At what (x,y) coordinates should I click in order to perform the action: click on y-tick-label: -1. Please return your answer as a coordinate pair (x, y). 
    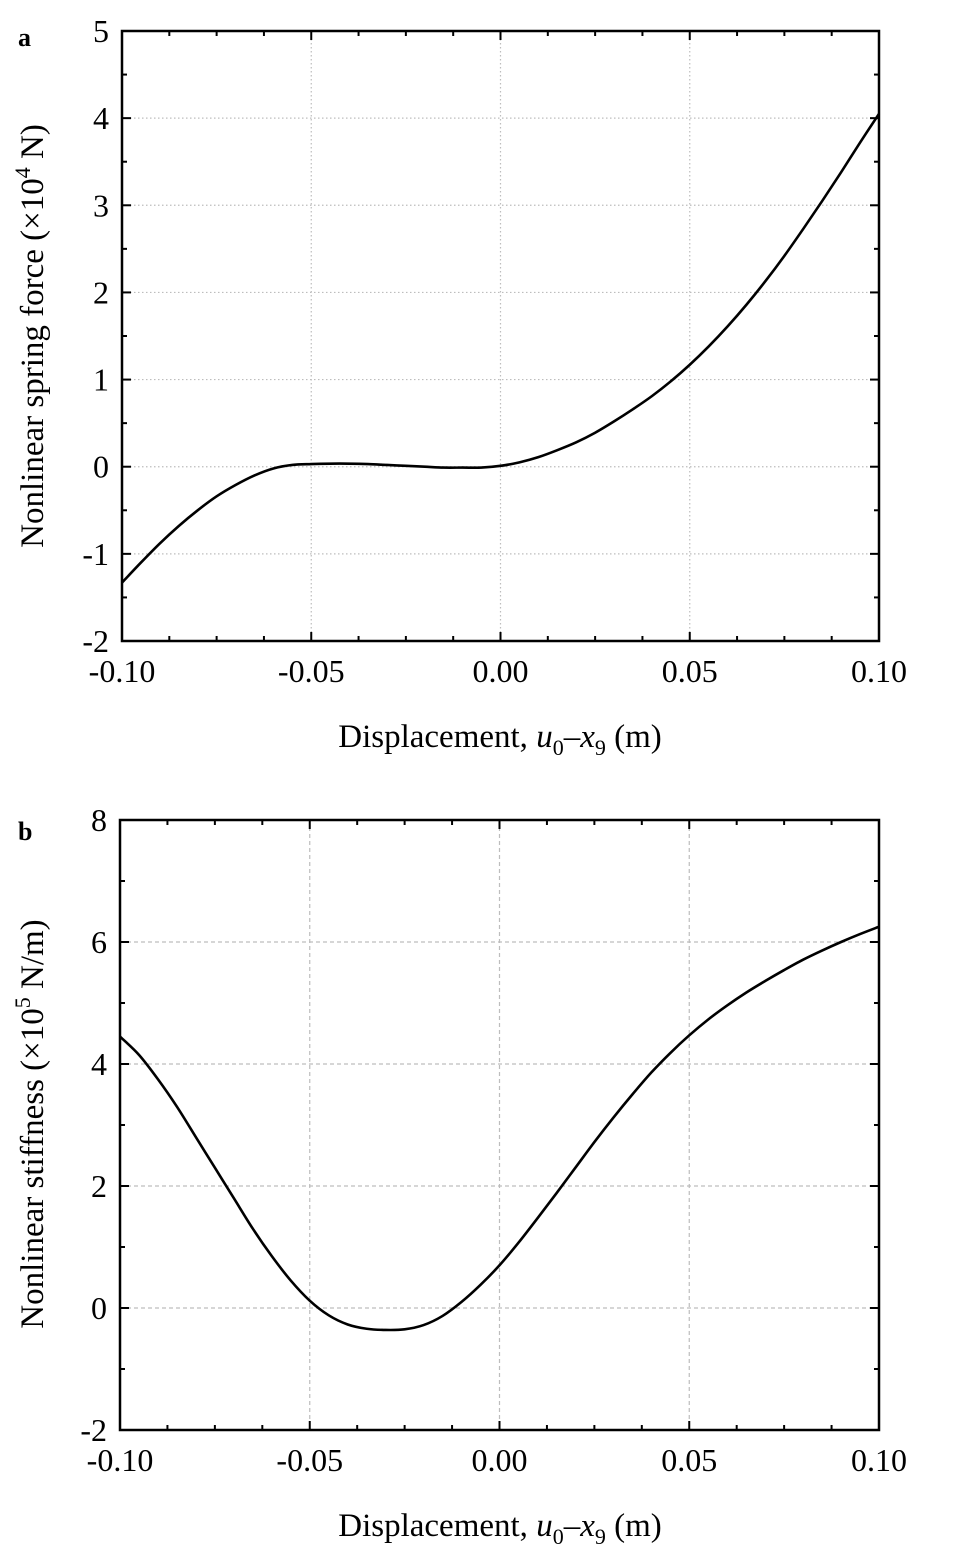
    Looking at the image, I should click on (95, 554).